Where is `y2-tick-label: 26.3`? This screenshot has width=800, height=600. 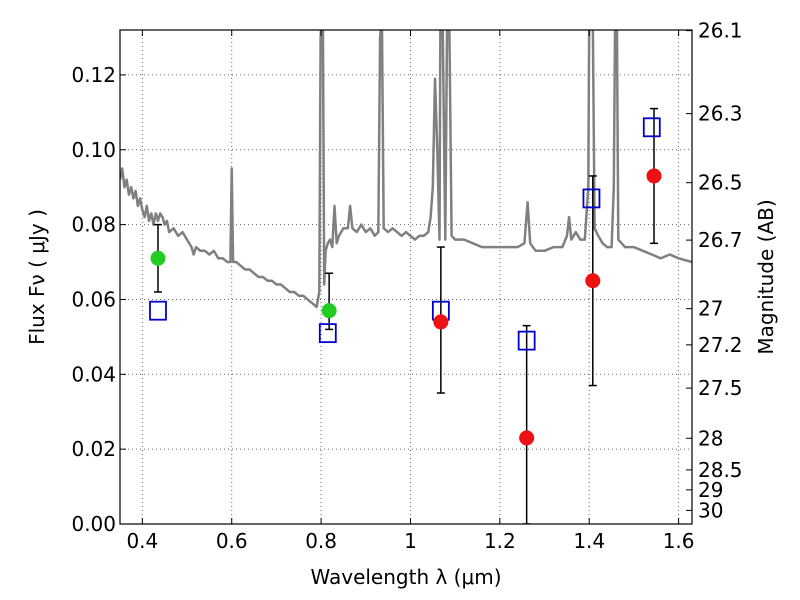 y2-tick-label: 26.3 is located at coordinates (720, 114).